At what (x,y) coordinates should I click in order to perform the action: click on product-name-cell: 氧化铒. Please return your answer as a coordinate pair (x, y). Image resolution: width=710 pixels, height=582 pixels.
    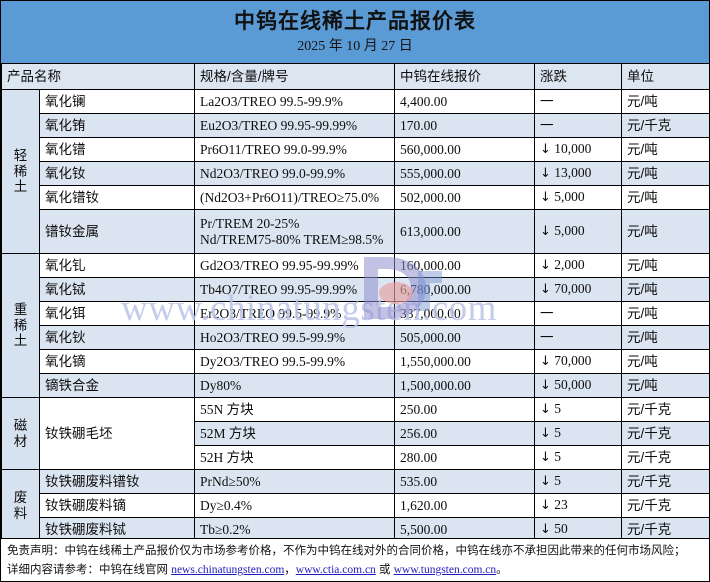
    Looking at the image, I should click on (117, 313).